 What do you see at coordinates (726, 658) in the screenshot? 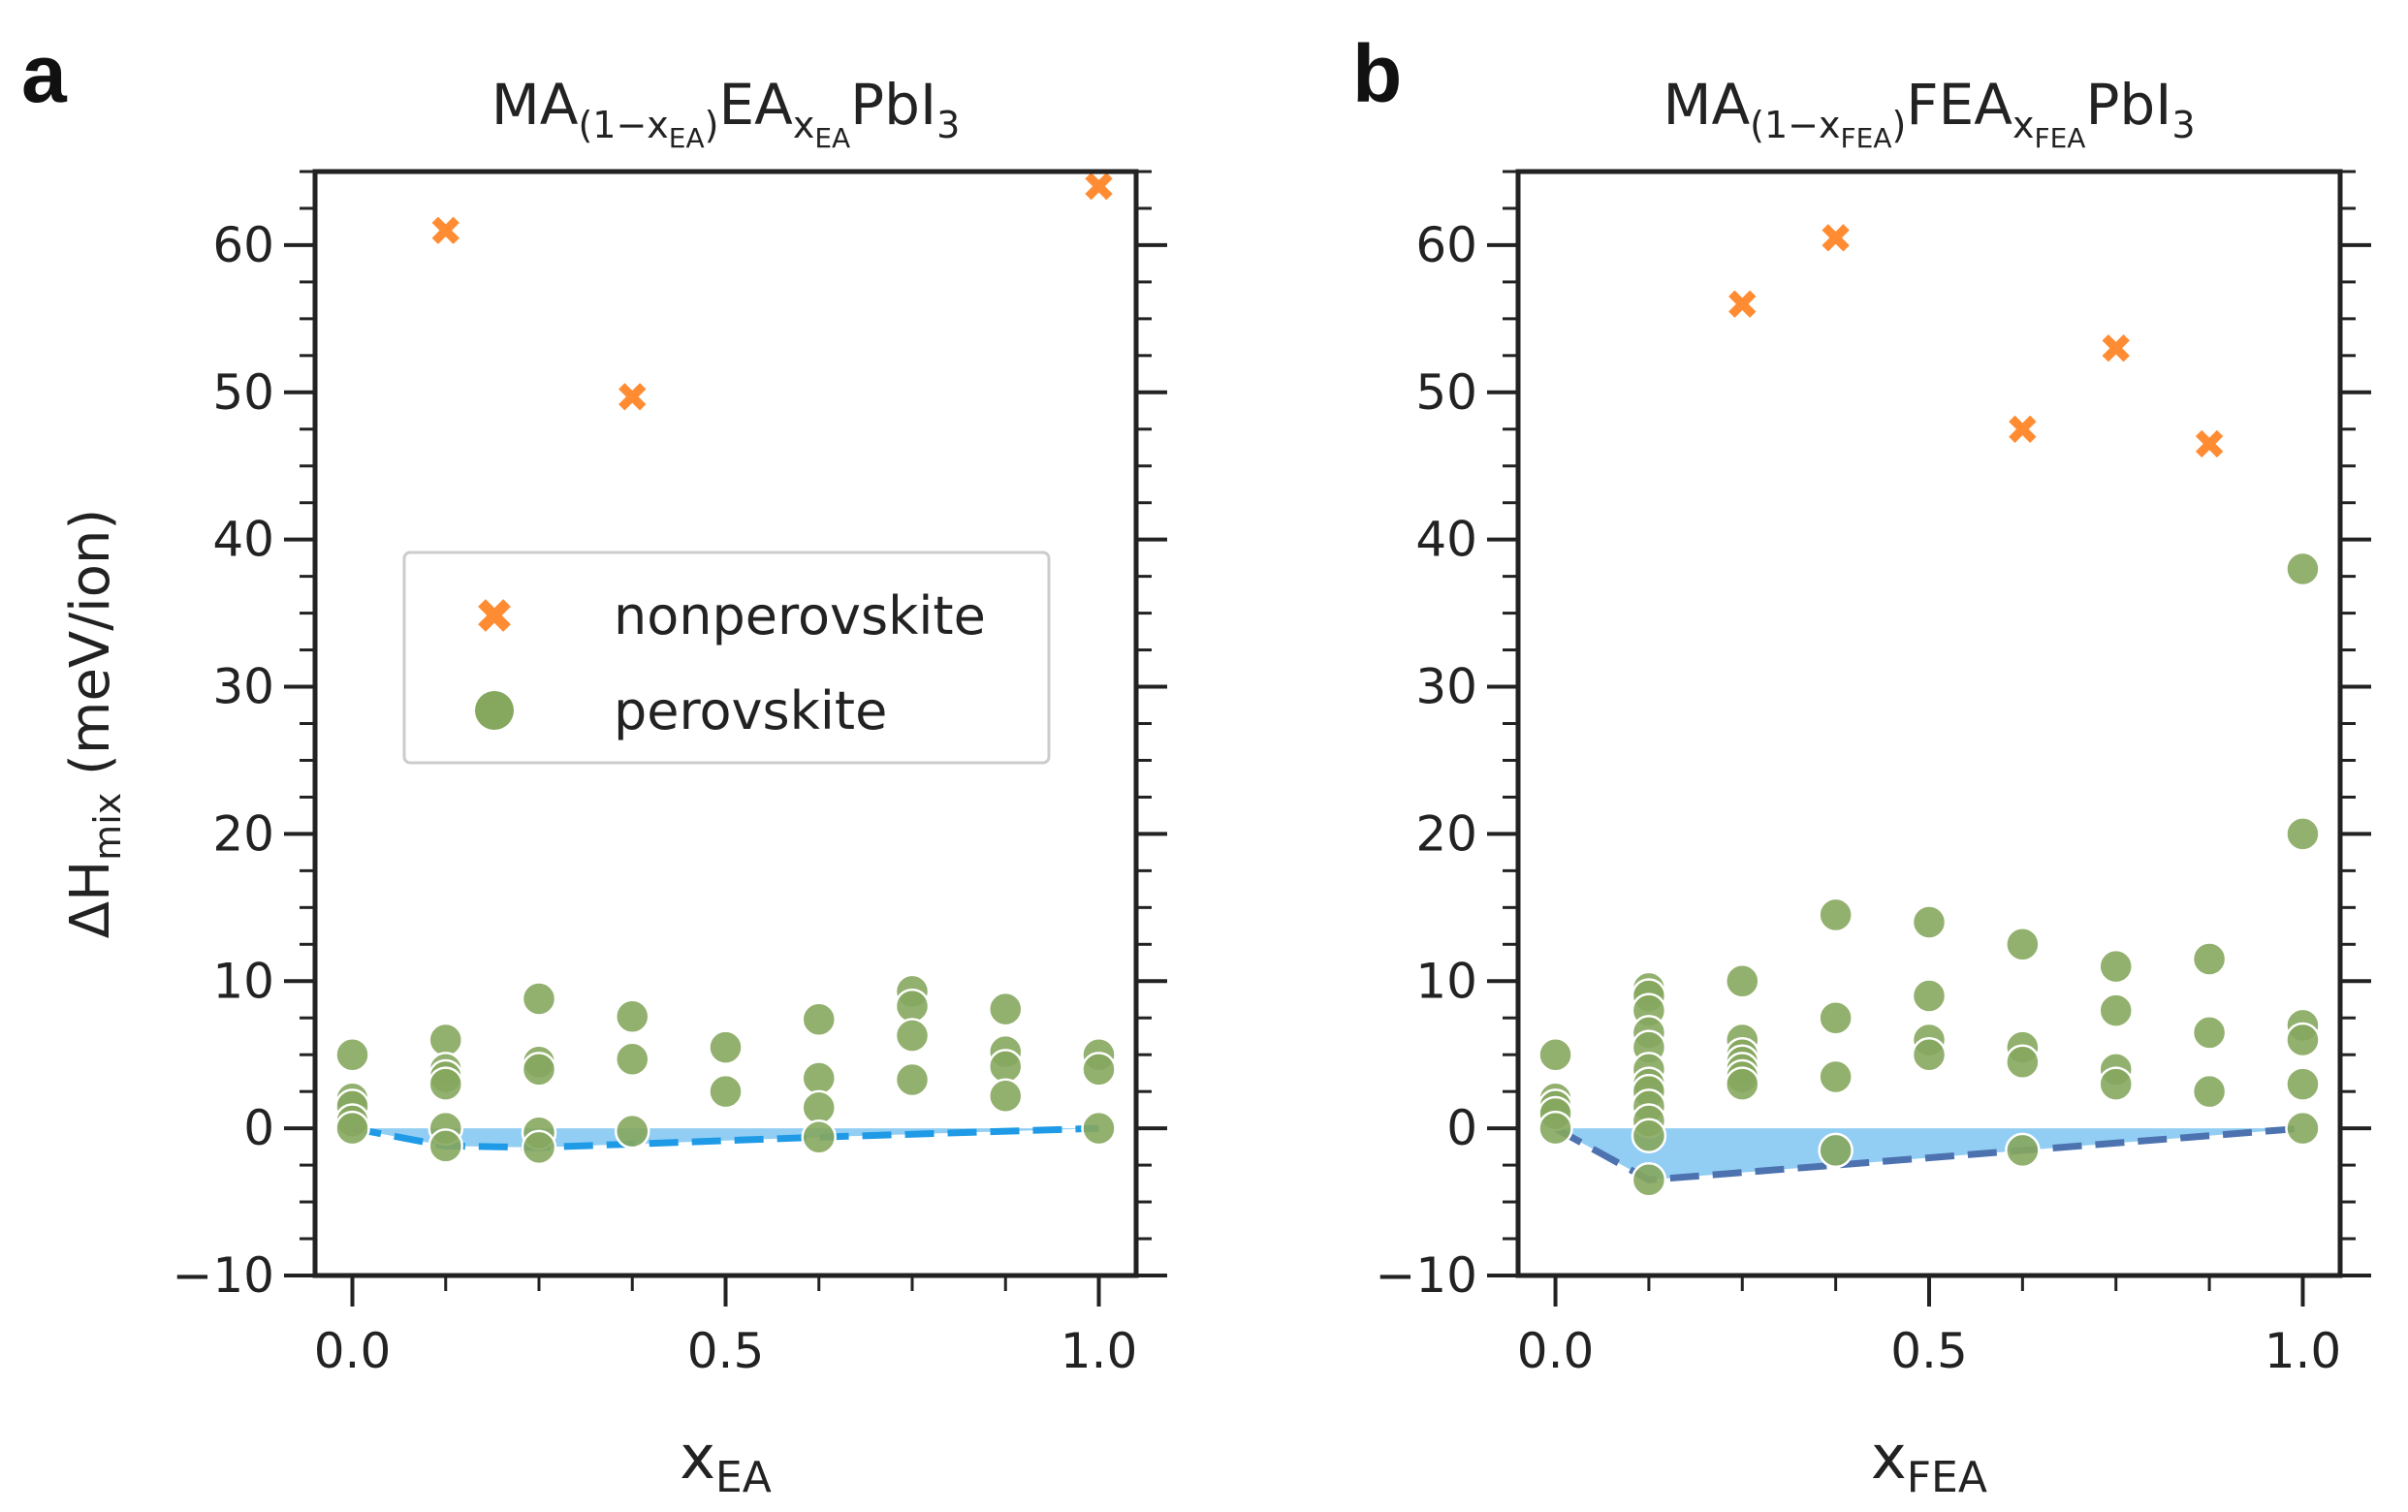
I see `legend: nonperovskite perovskite` at bounding box center [726, 658].